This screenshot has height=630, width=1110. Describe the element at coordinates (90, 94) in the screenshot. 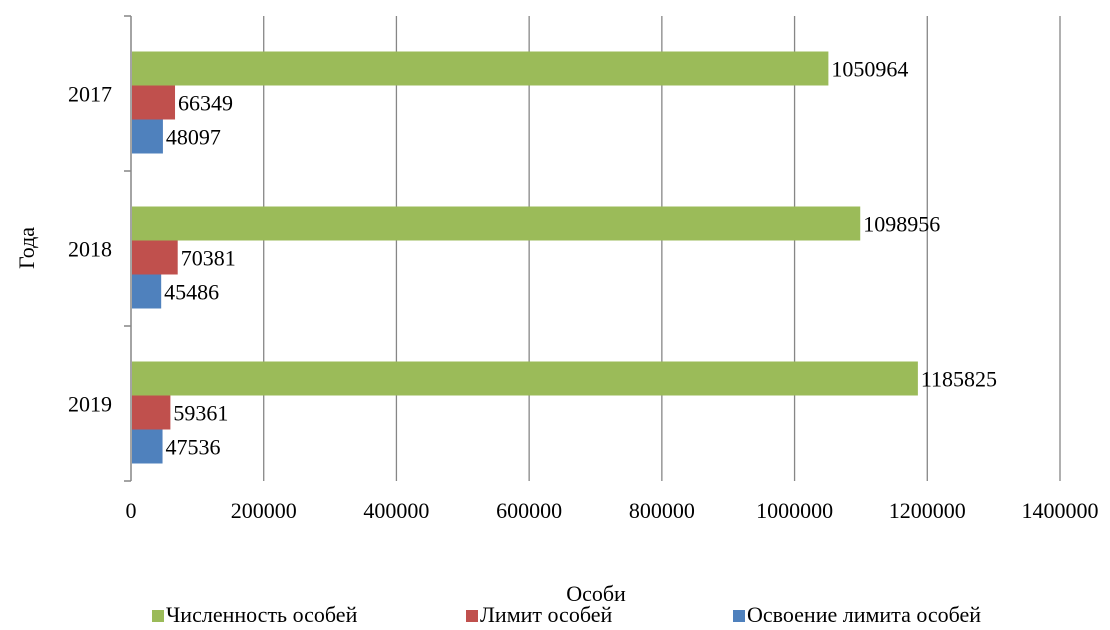

I see `y-tick-label: 2017` at that location.